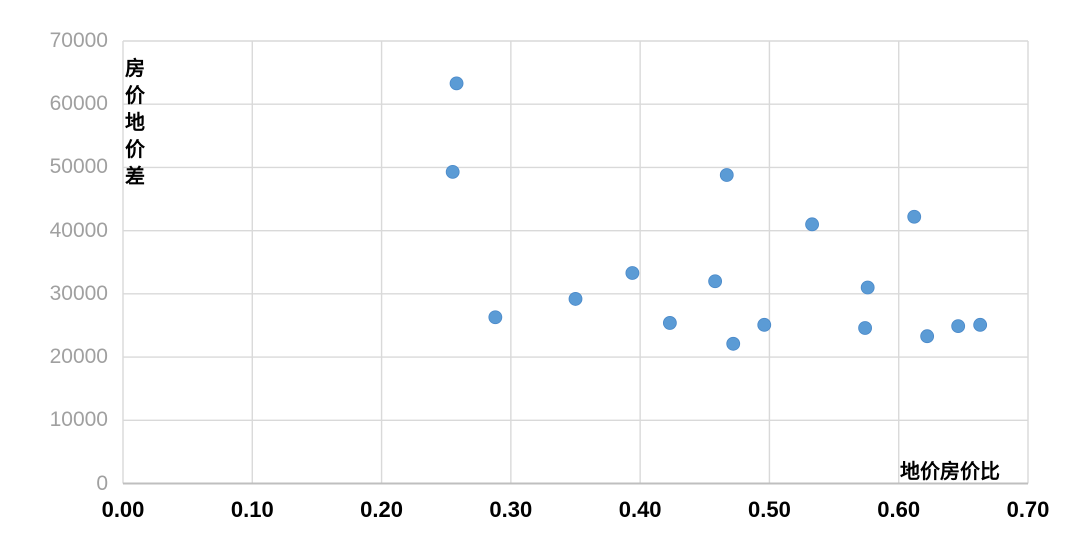 The width and height of the screenshot is (1080, 555). Describe the element at coordinates (78, 357) in the screenshot. I see `y-tick-label: 20000` at that location.